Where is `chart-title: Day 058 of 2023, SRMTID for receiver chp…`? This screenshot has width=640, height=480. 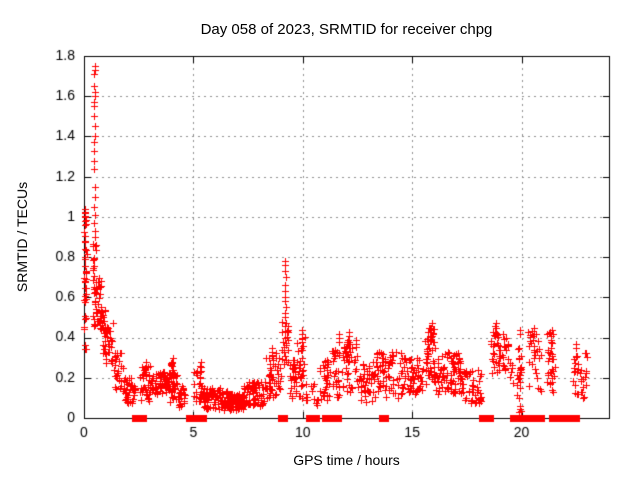 chart-title: Day 058 of 2023, SRMTID for receiver chp… is located at coordinates (346, 29).